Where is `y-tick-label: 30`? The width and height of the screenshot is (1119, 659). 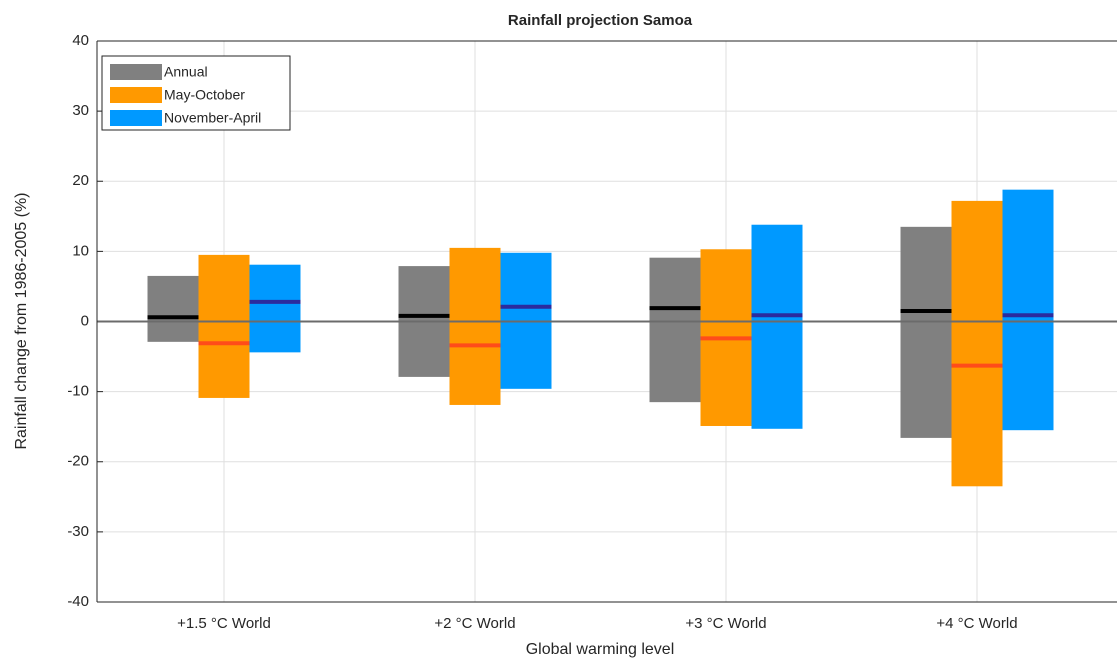
y-tick-label: 30 is located at coordinates (80, 110).